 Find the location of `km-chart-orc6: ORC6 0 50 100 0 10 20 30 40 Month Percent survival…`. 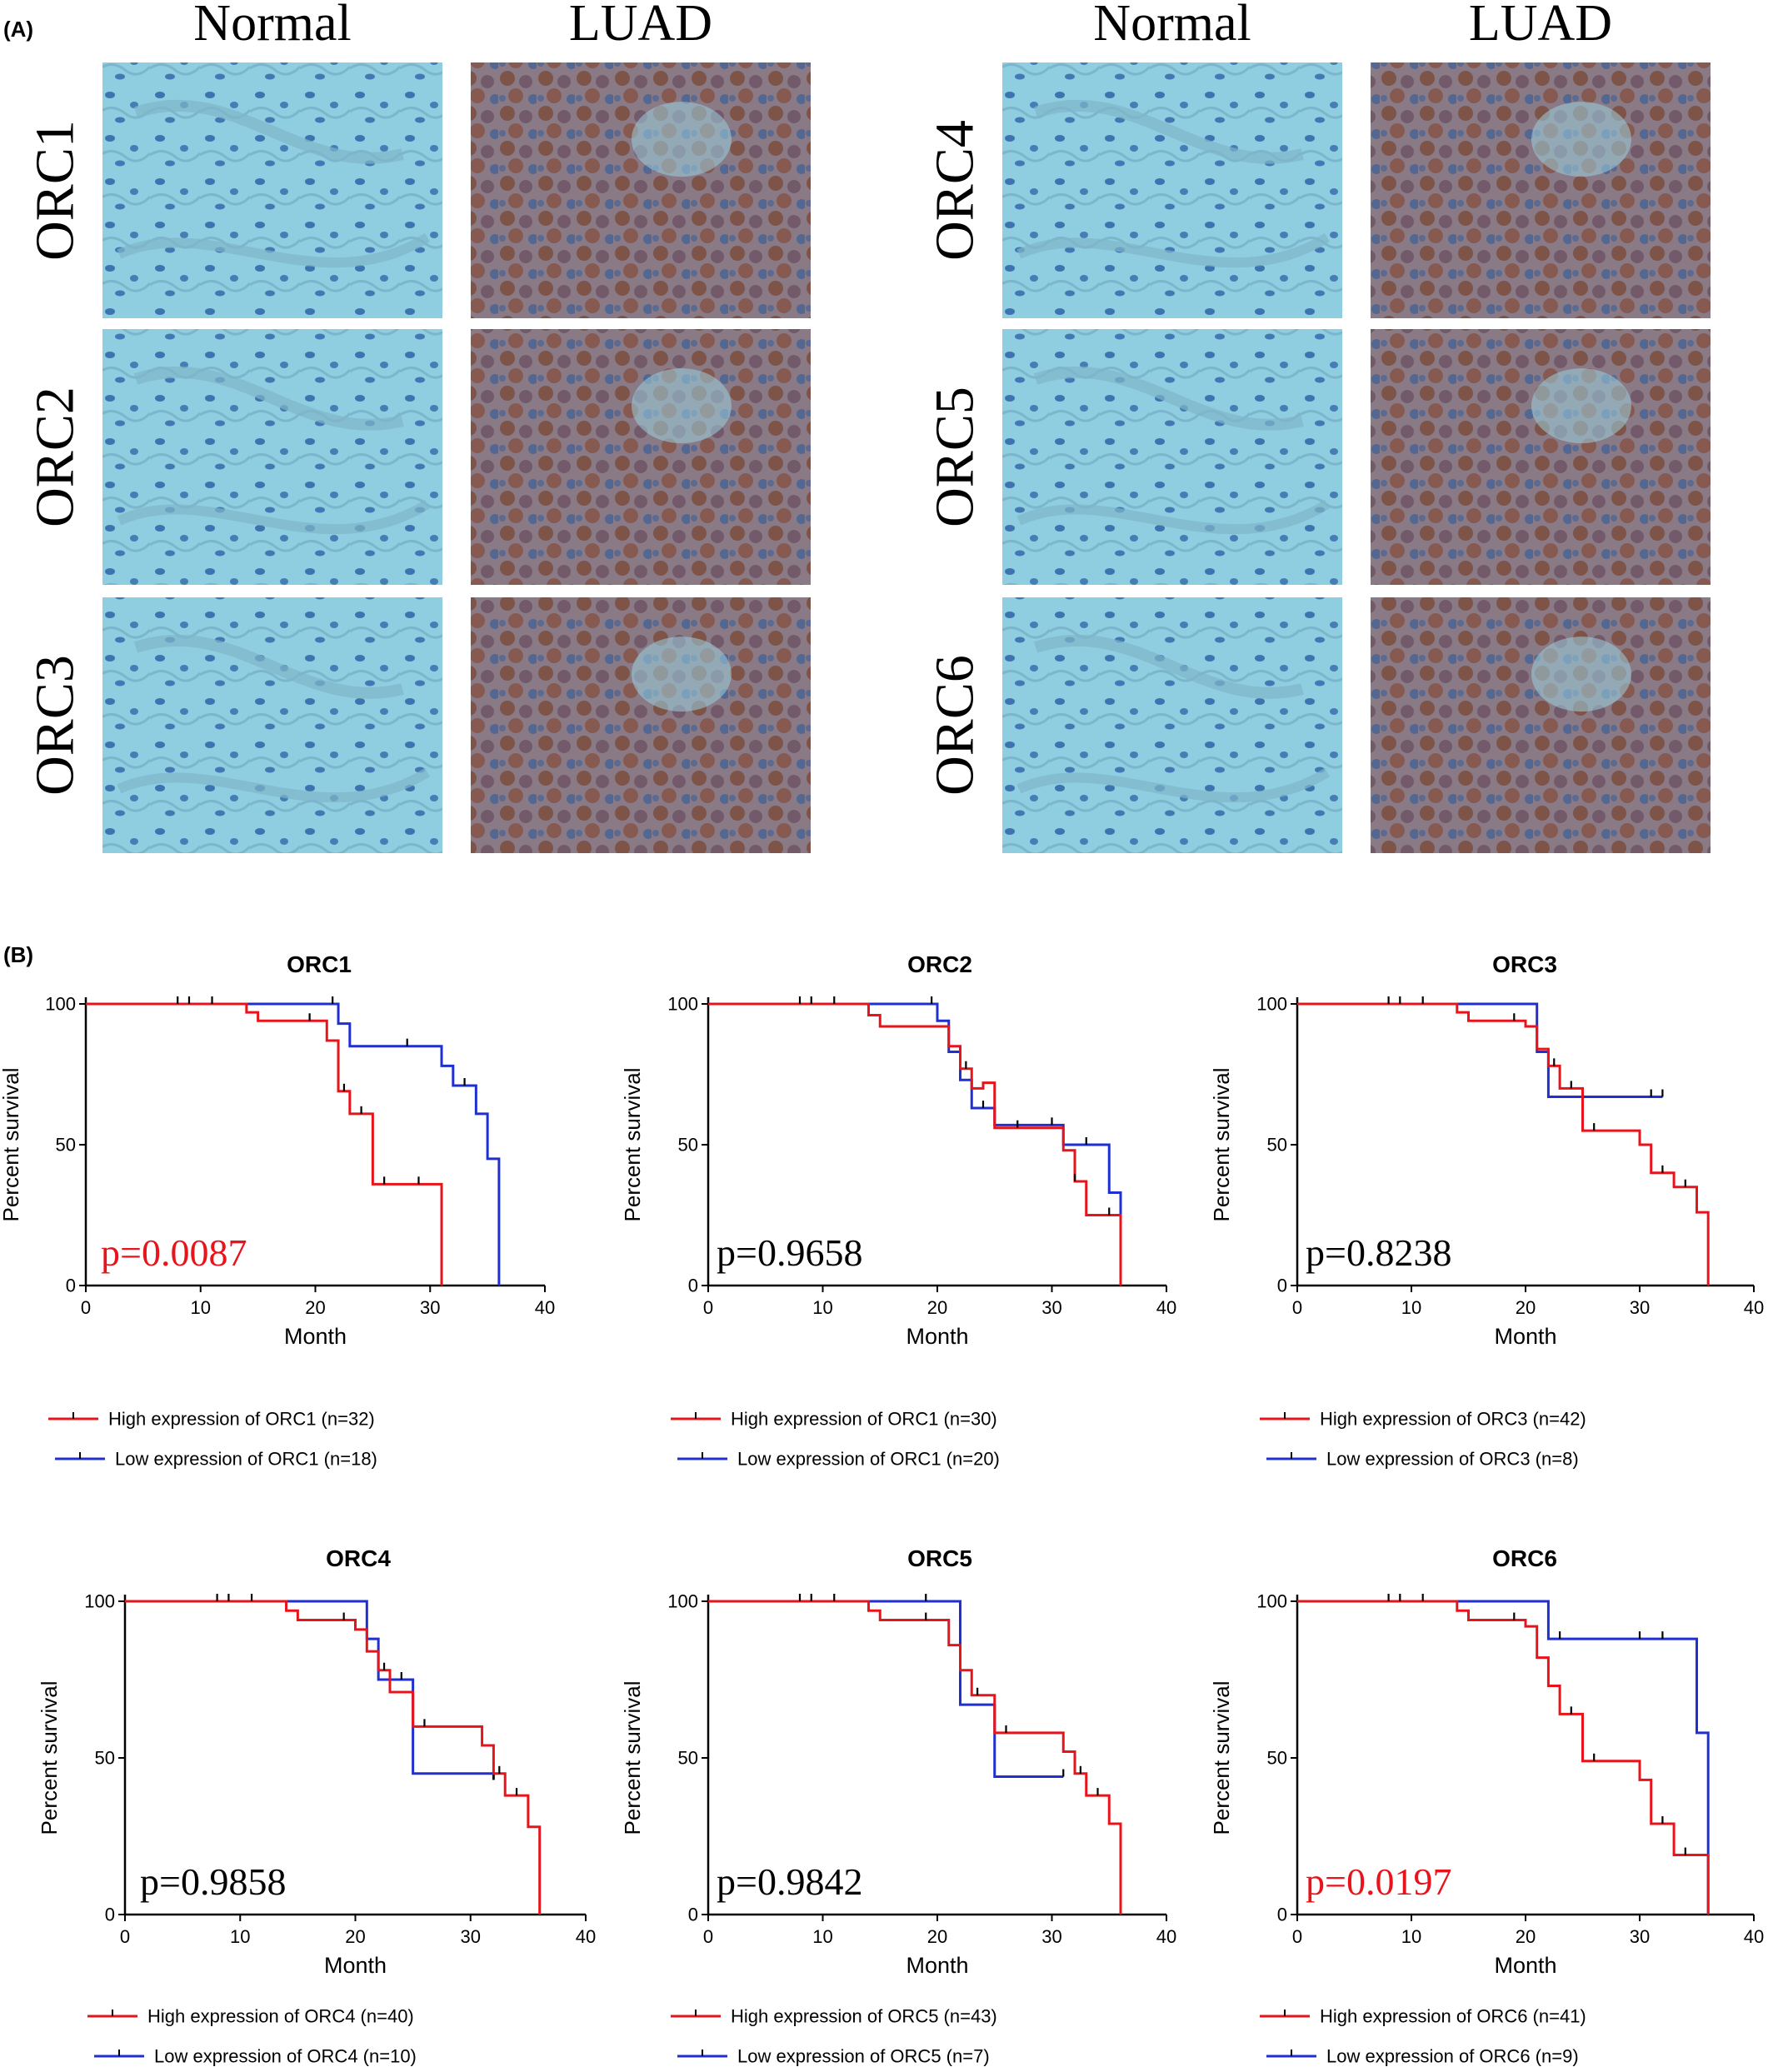

km-chart-orc6: ORC6 0 50 100 0 10 20 30 40 Month Percent survival… is located at coordinates (1486, 1806).